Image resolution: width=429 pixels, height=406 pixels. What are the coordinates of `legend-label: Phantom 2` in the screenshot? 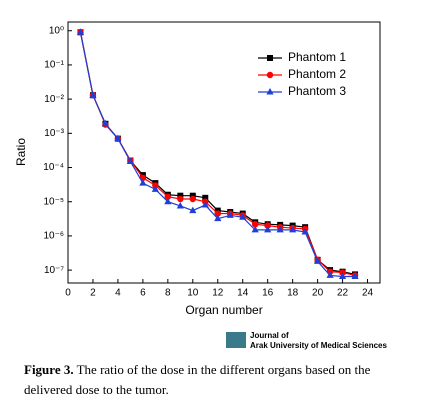 It's located at (317, 74).